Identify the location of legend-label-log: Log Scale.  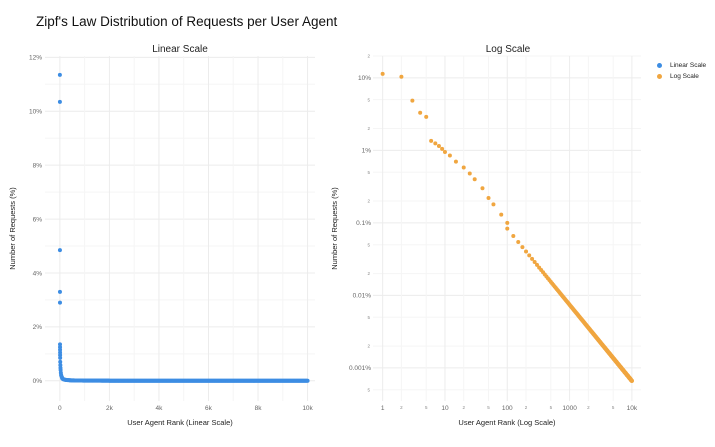
(684, 76).